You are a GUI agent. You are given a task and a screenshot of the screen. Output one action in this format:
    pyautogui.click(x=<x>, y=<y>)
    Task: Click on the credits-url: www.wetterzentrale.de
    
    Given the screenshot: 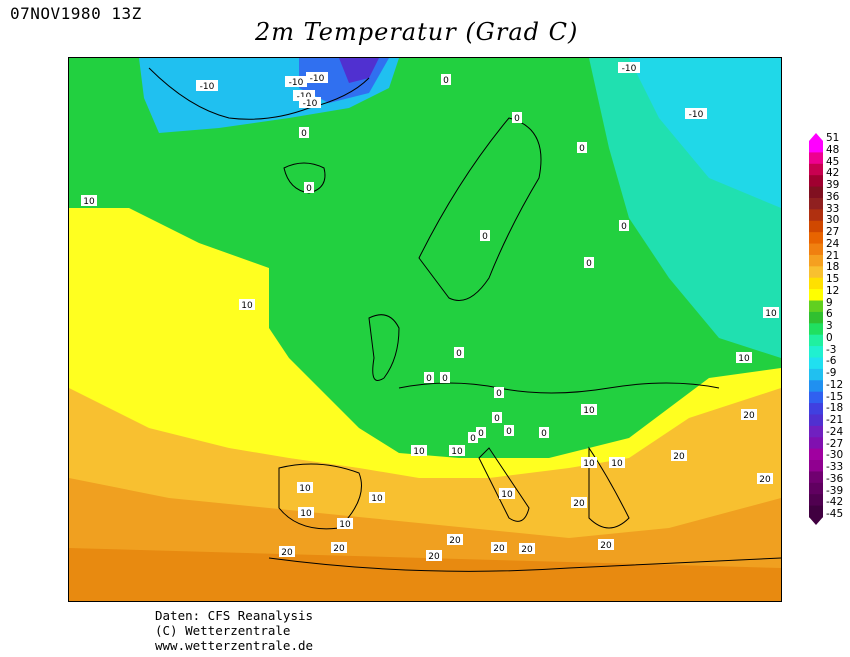 What is the action you would take?
    pyautogui.click(x=234, y=645)
    